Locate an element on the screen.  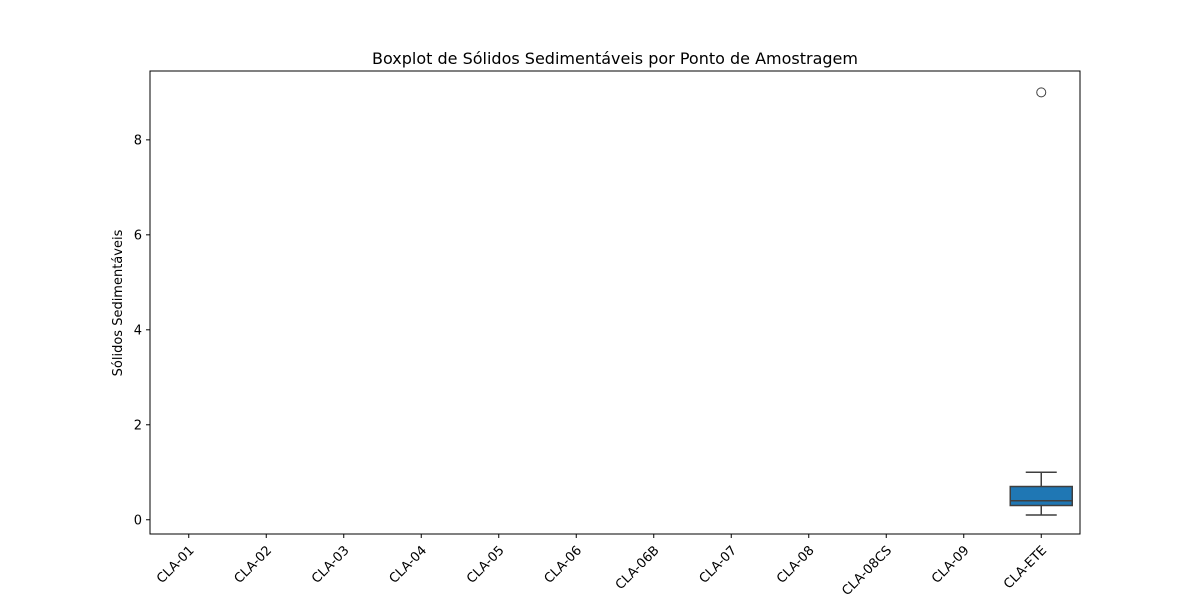
plot-area is located at coordinates (1041, 301).